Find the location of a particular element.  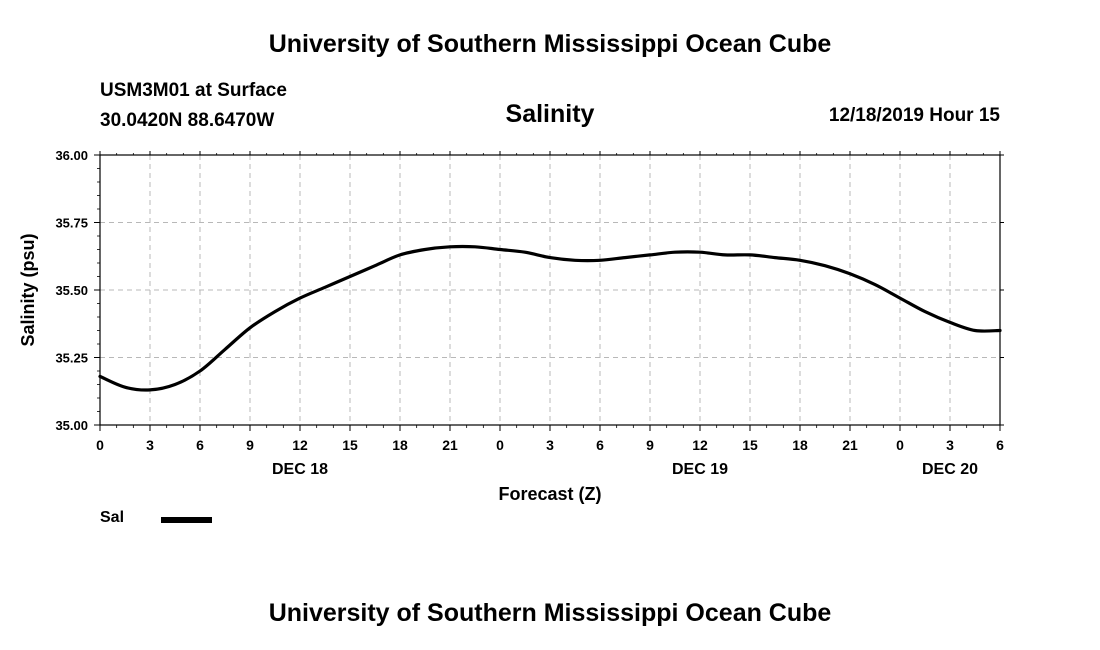

y-axis-label: Salinity (psu) is located at coordinates (28, 289).